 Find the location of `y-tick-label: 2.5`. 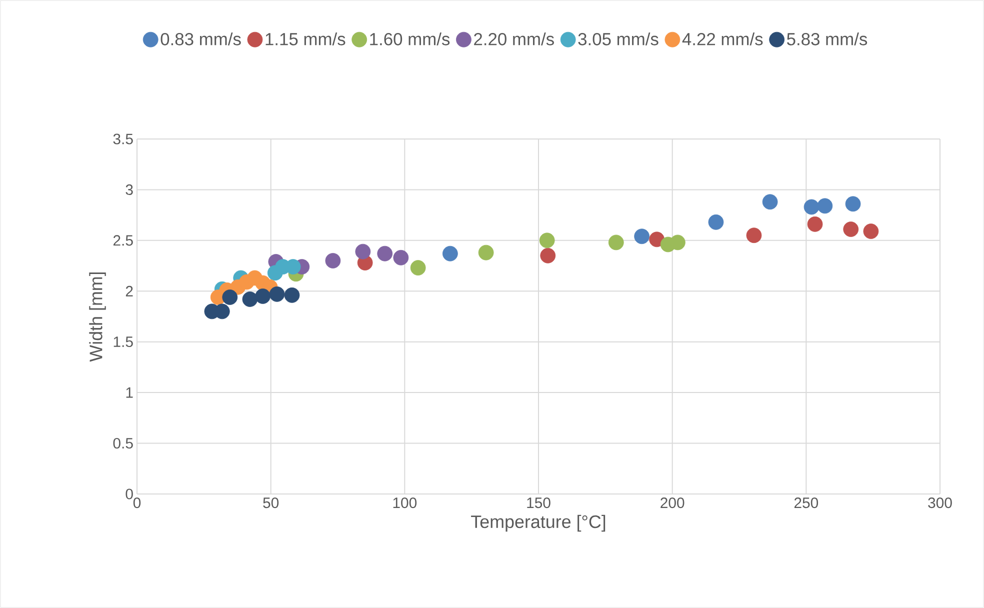

y-tick-label: 2.5 is located at coordinates (123, 240).